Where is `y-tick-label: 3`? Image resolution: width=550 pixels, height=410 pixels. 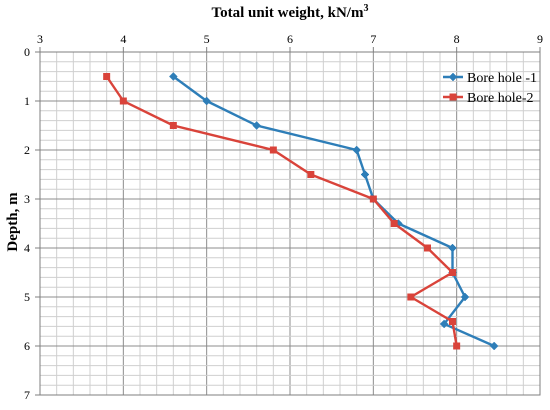 y-tick-label: 3 is located at coordinates (27, 199).